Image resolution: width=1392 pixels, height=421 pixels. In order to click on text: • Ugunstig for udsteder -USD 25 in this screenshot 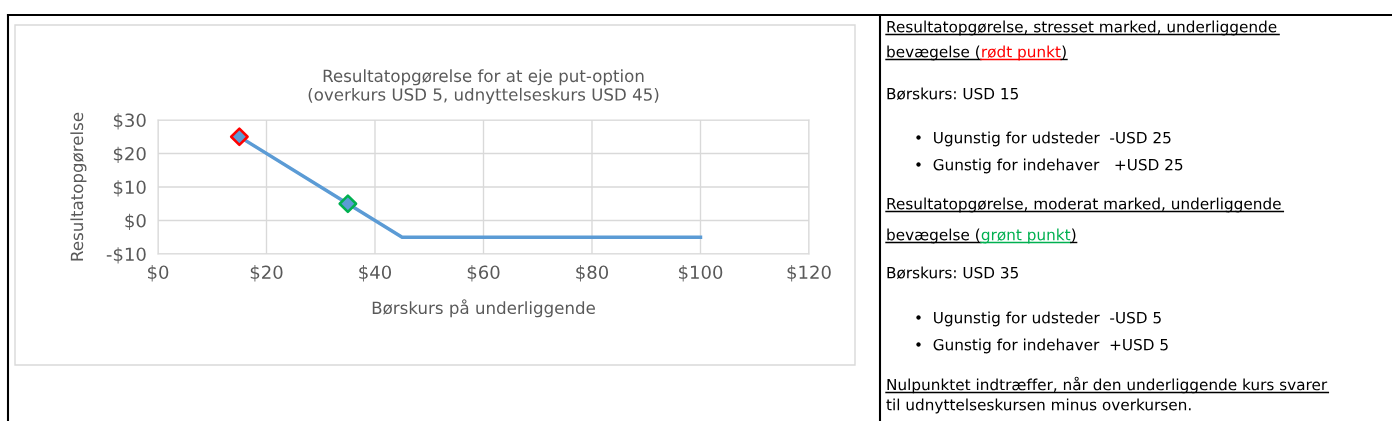, I will do `click(1043, 139)`.